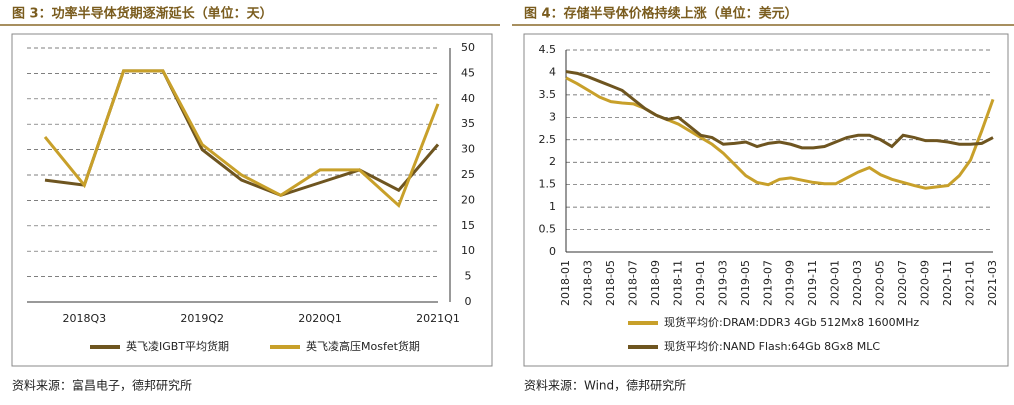 The width and height of the screenshot is (1014, 405). I want to click on y-tick-label: 4.5, so click(548, 49).